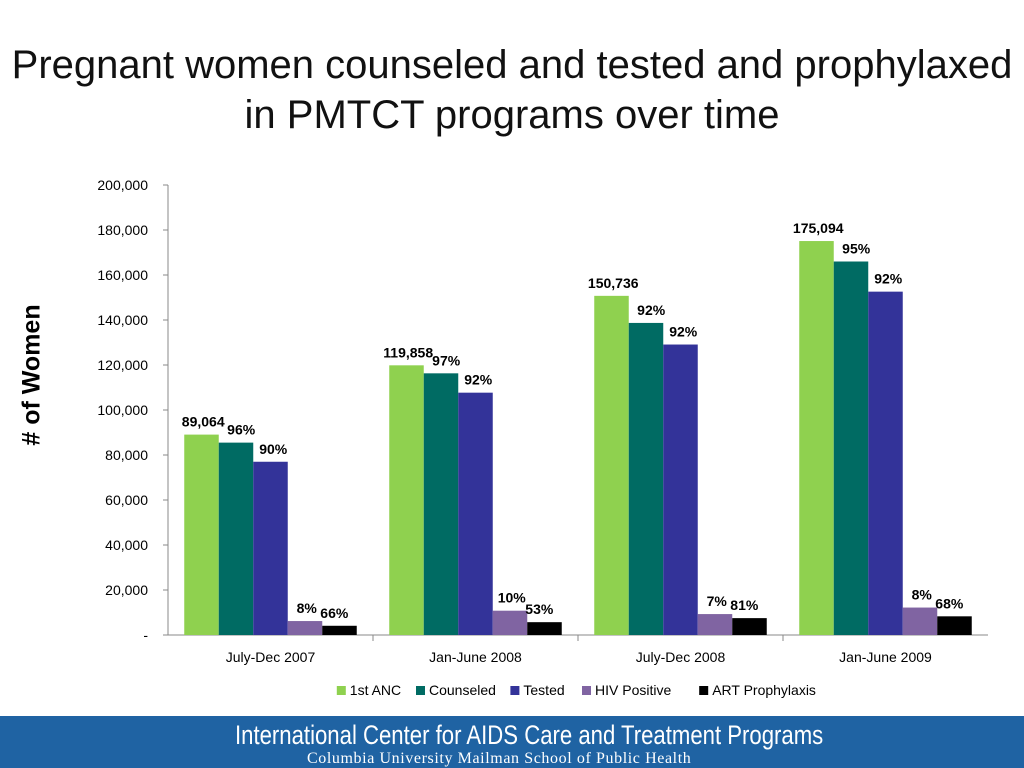 The height and width of the screenshot is (768, 1024). Describe the element at coordinates (543, 690) in the screenshot. I see `legend-entry: Tested` at that location.